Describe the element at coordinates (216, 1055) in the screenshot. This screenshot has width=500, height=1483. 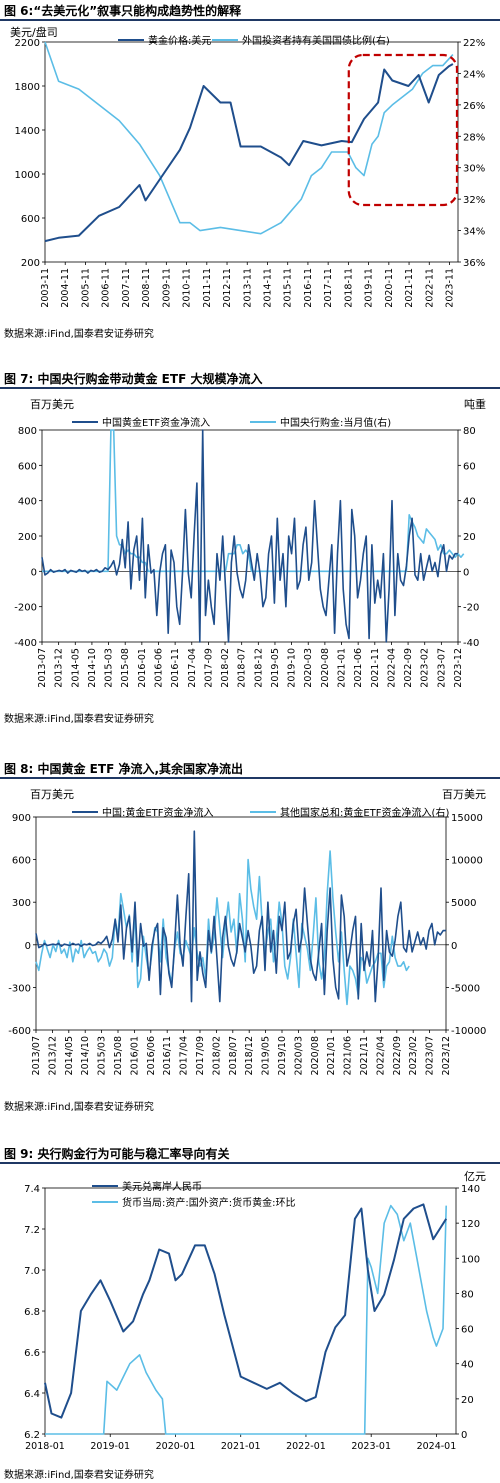
I see `x-tick-label: 2018/02` at that location.